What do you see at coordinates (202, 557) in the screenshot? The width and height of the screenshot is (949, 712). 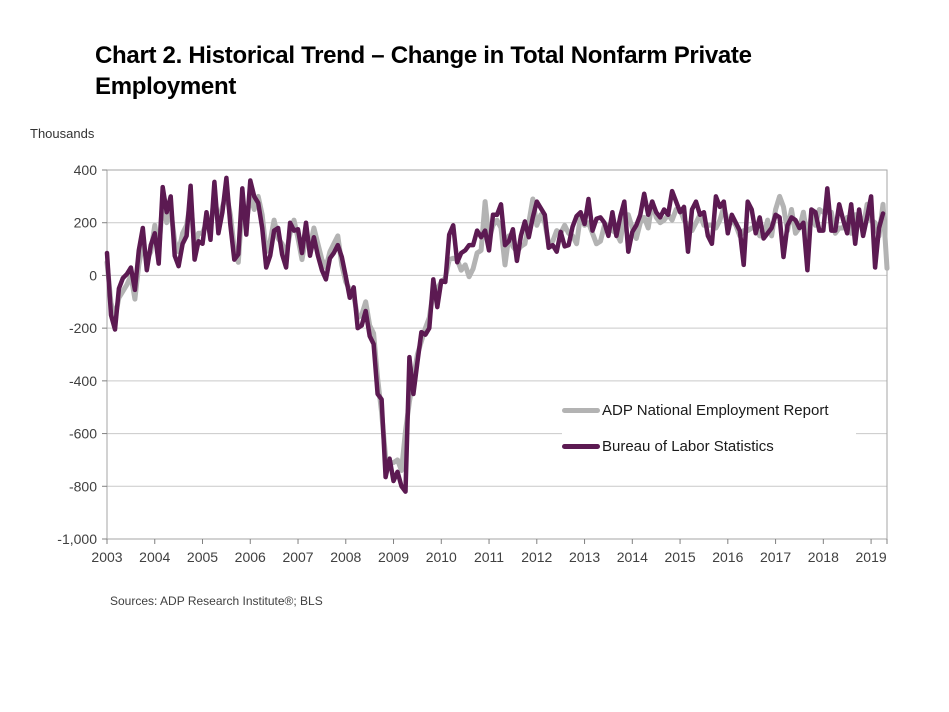 I see `x-axis-label: 2005` at bounding box center [202, 557].